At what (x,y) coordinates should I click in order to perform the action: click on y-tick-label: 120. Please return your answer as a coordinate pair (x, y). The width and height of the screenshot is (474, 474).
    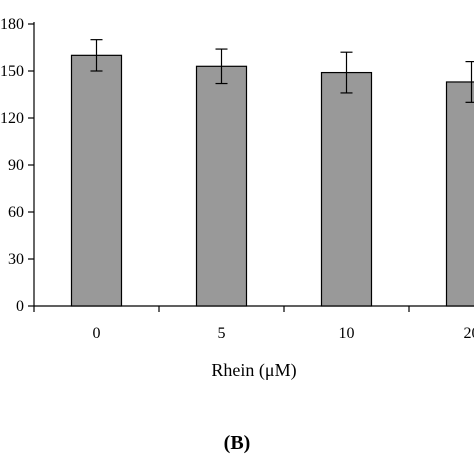
    Looking at the image, I should click on (12, 118).